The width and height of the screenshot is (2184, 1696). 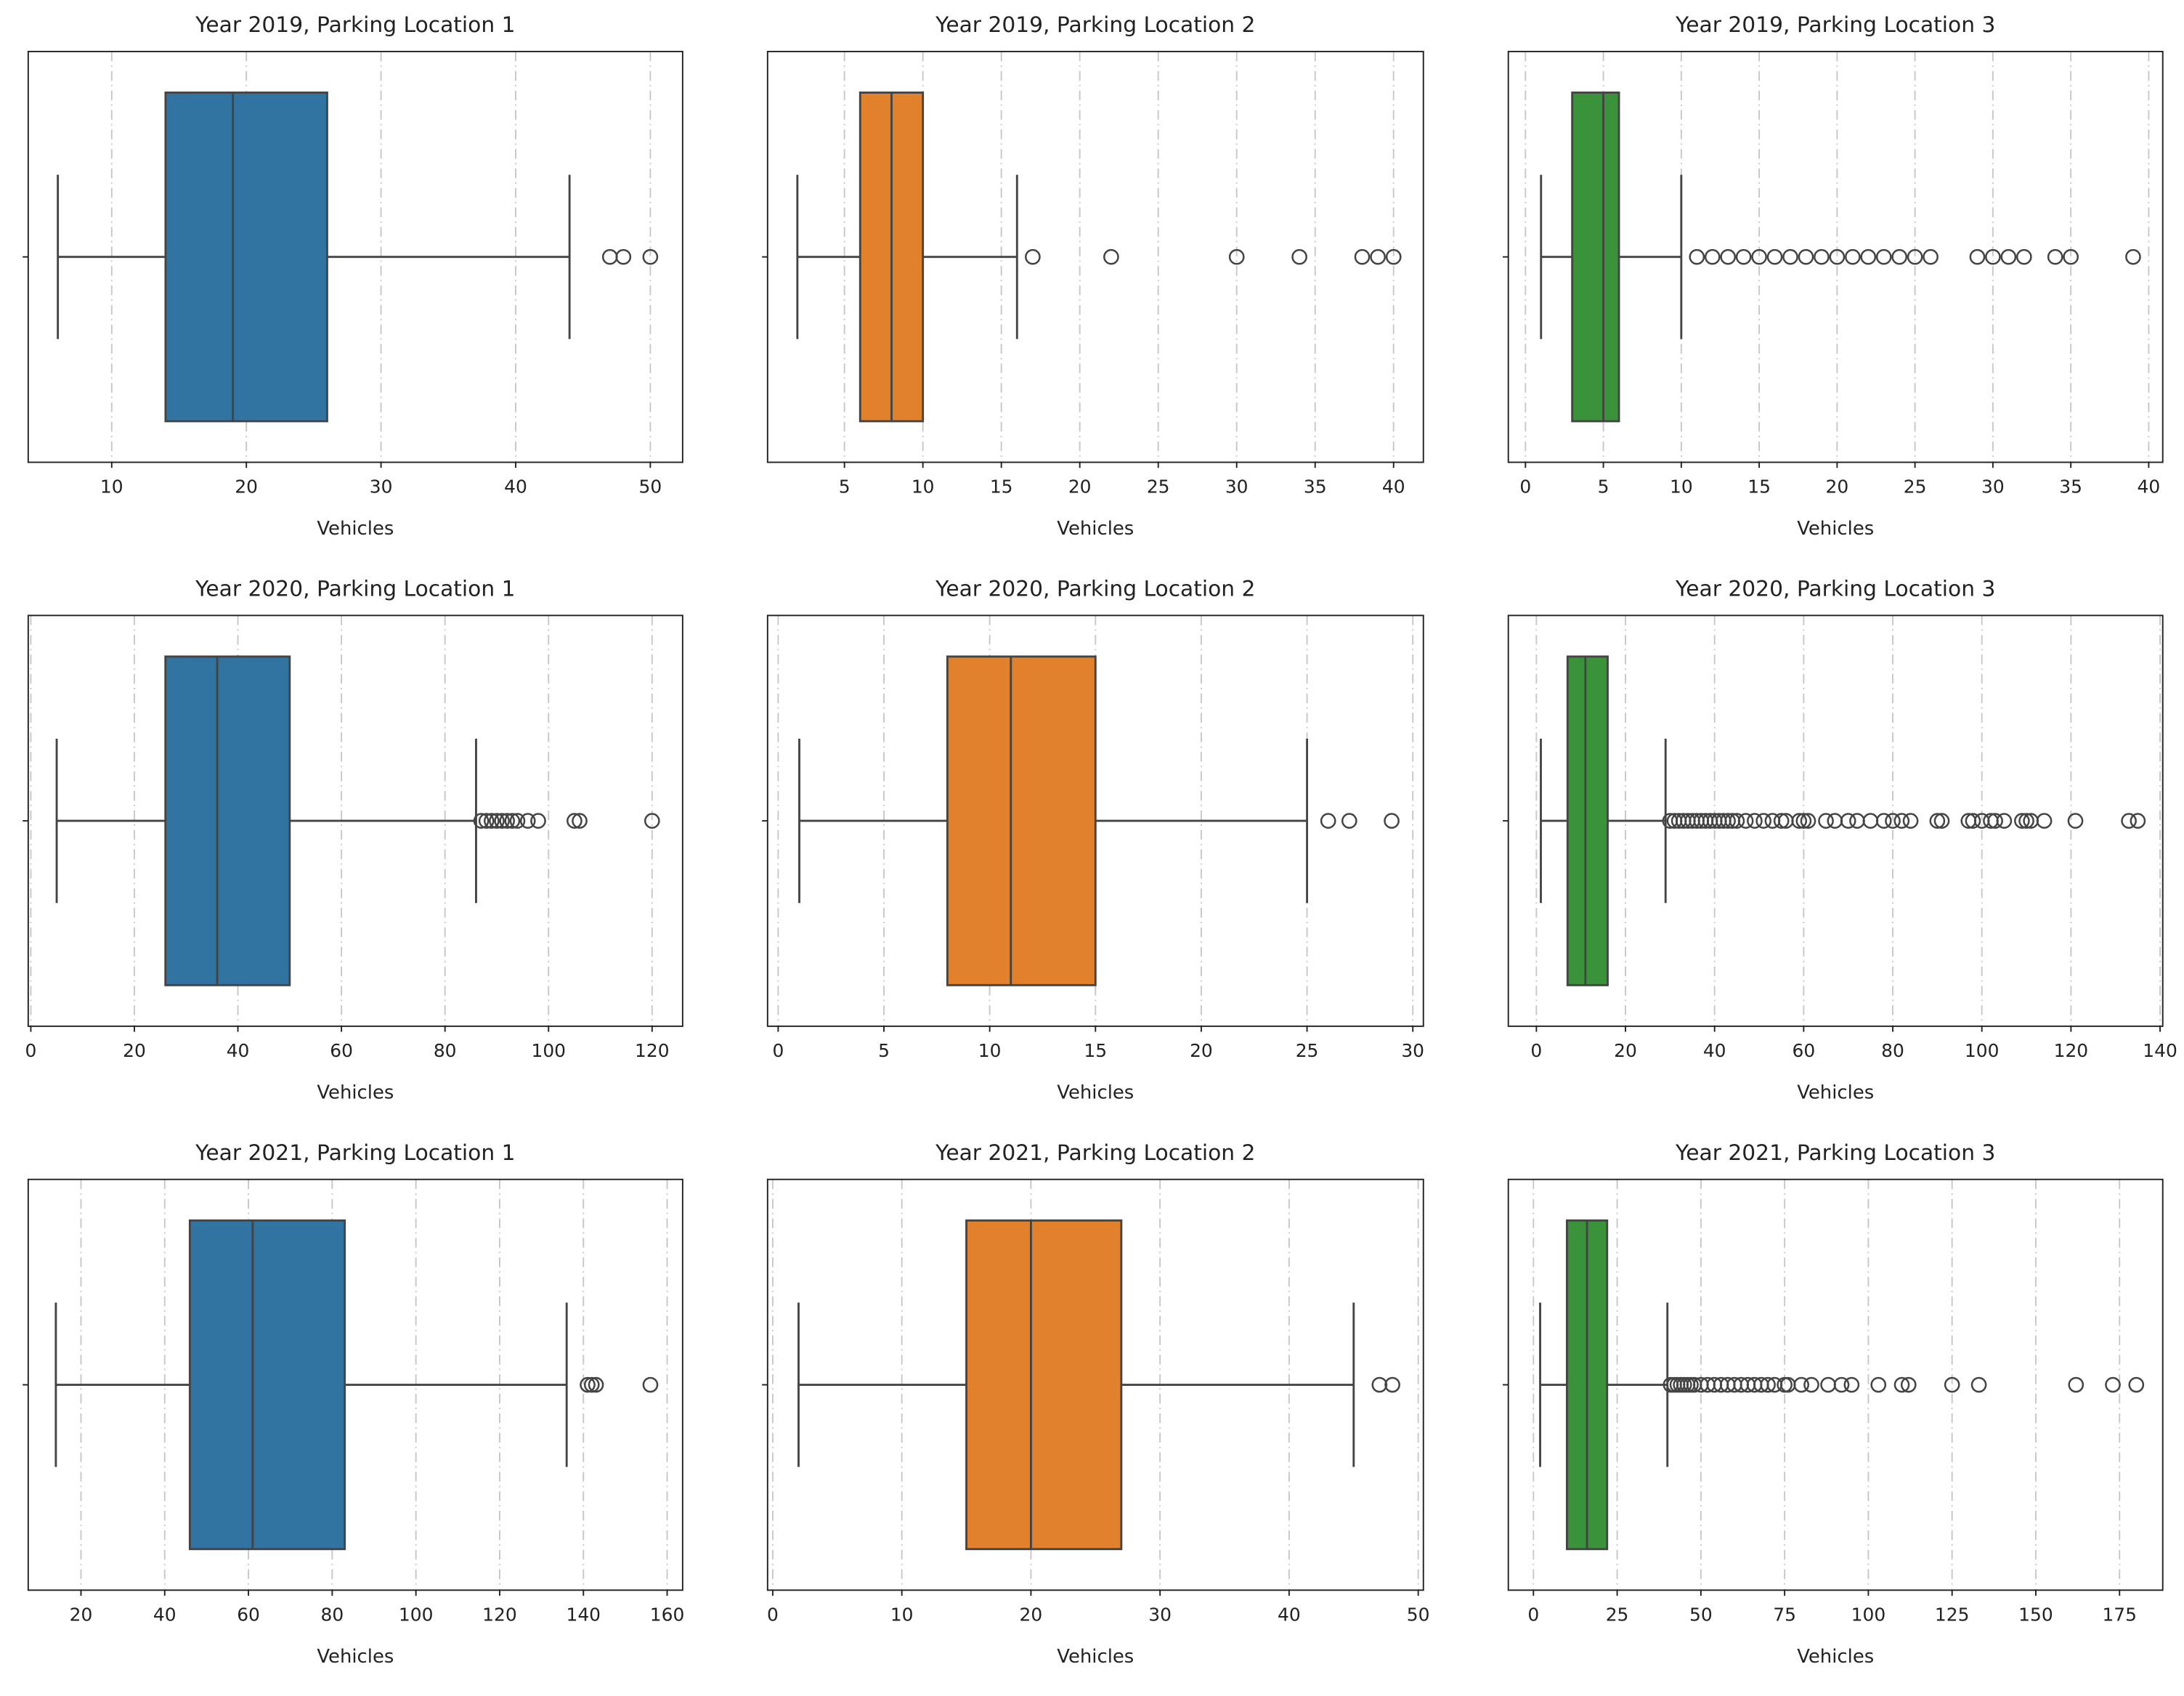 What do you see at coordinates (1785, 1615) in the screenshot?
I see `x-tick-label: 75` at bounding box center [1785, 1615].